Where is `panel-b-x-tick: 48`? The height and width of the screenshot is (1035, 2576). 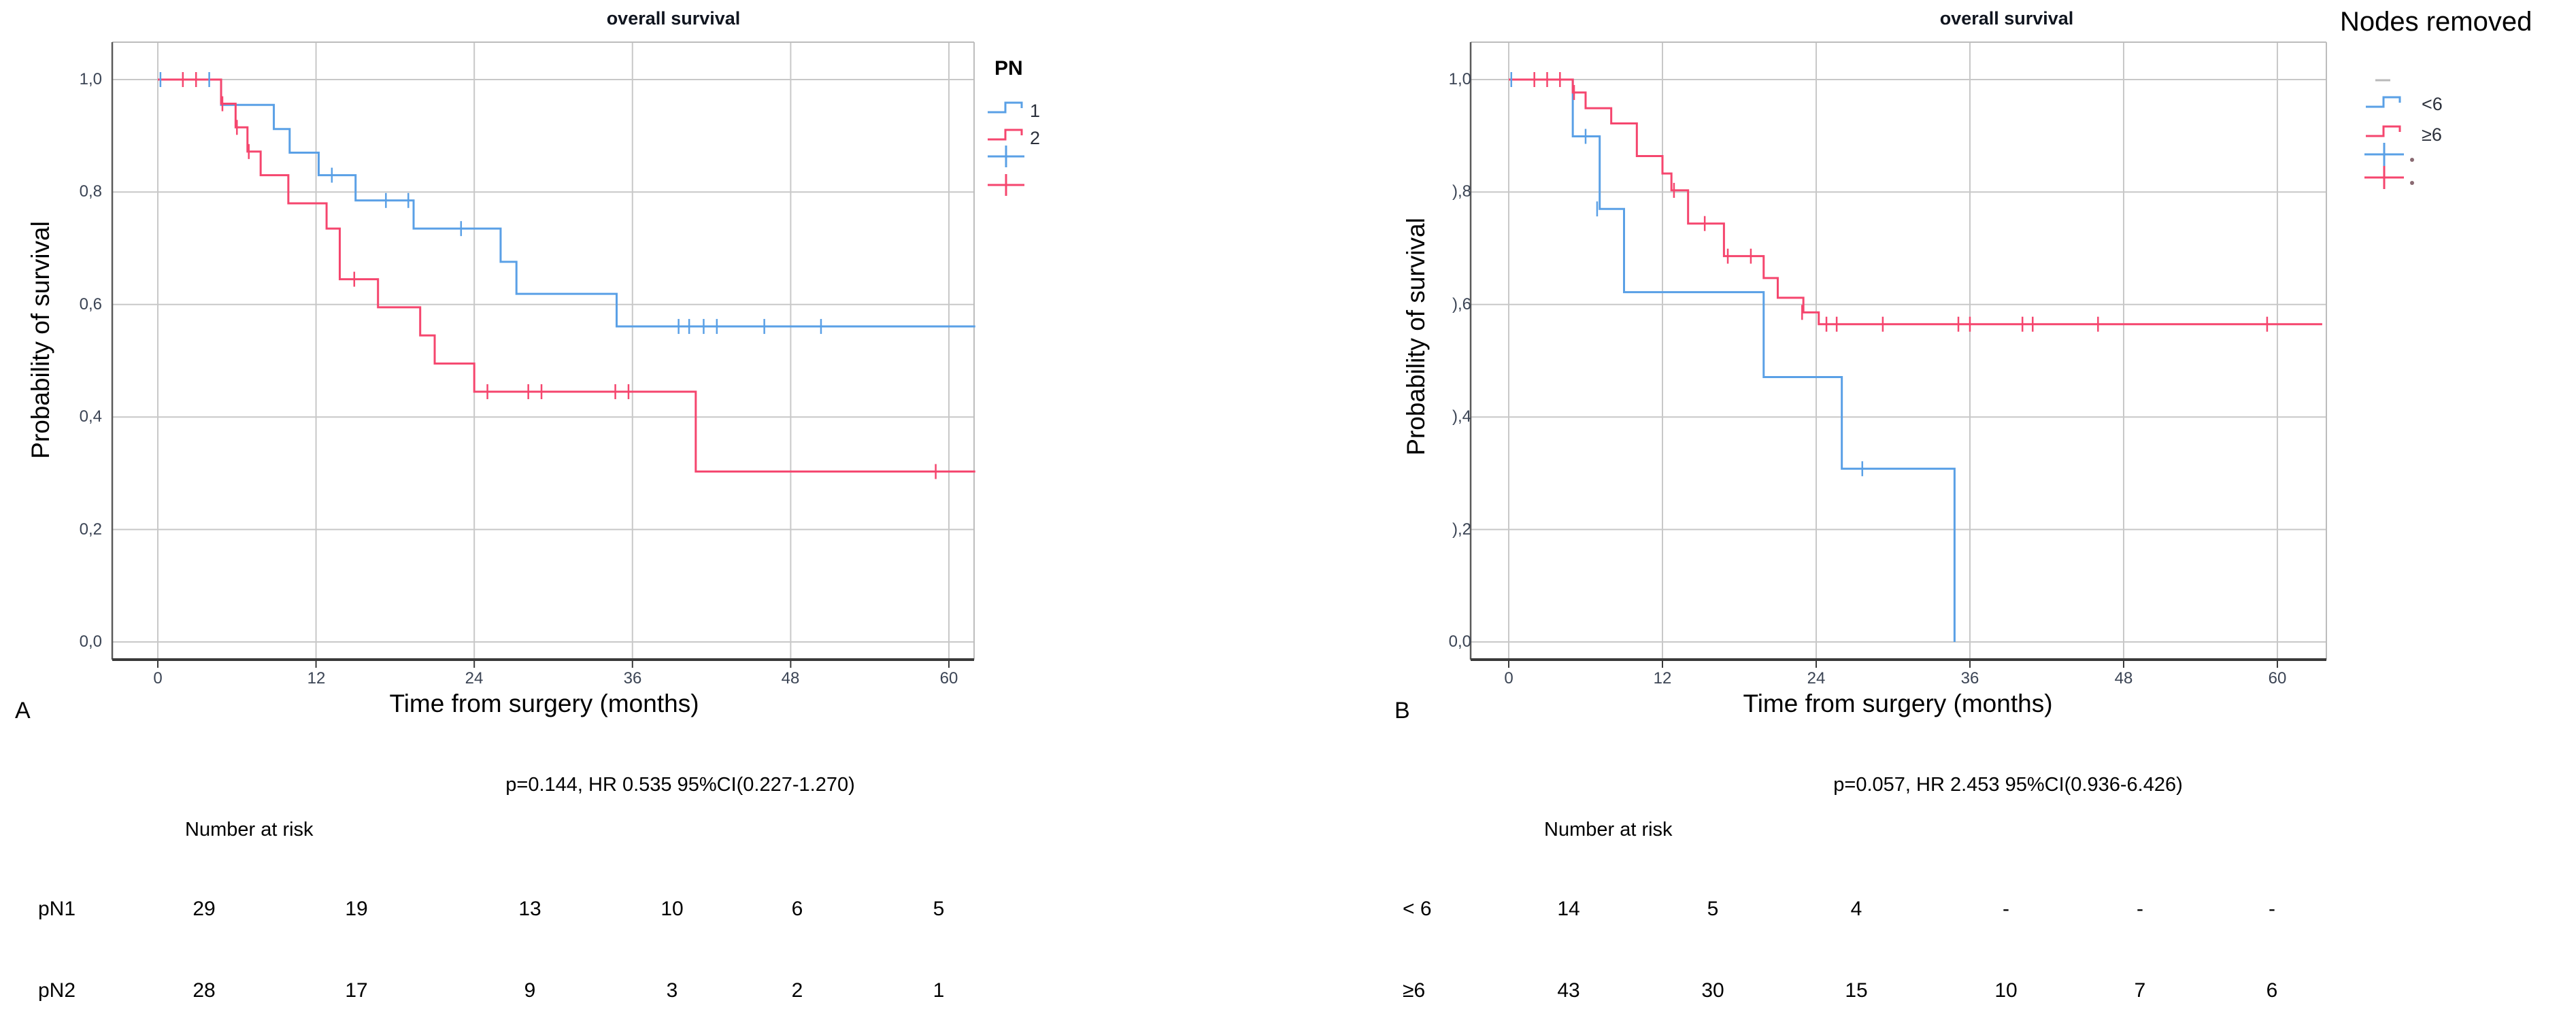 panel-b-x-tick: 48 is located at coordinates (2123, 678).